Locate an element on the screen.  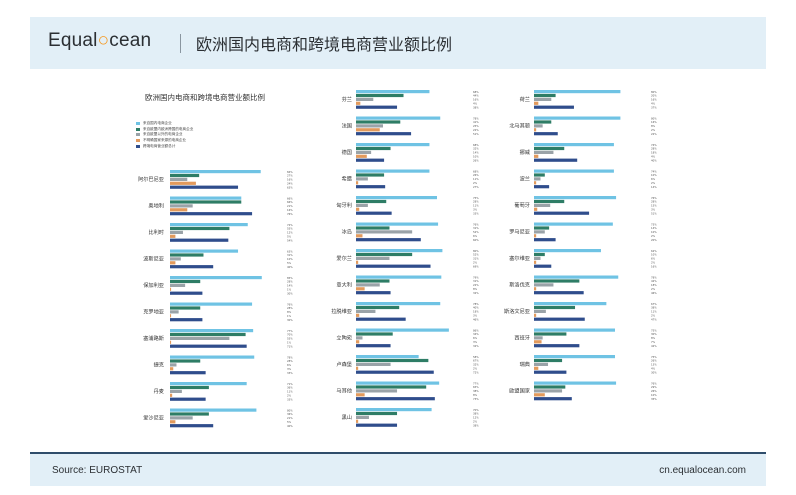
bar-value-label: 26% is located at coordinates (654, 361).